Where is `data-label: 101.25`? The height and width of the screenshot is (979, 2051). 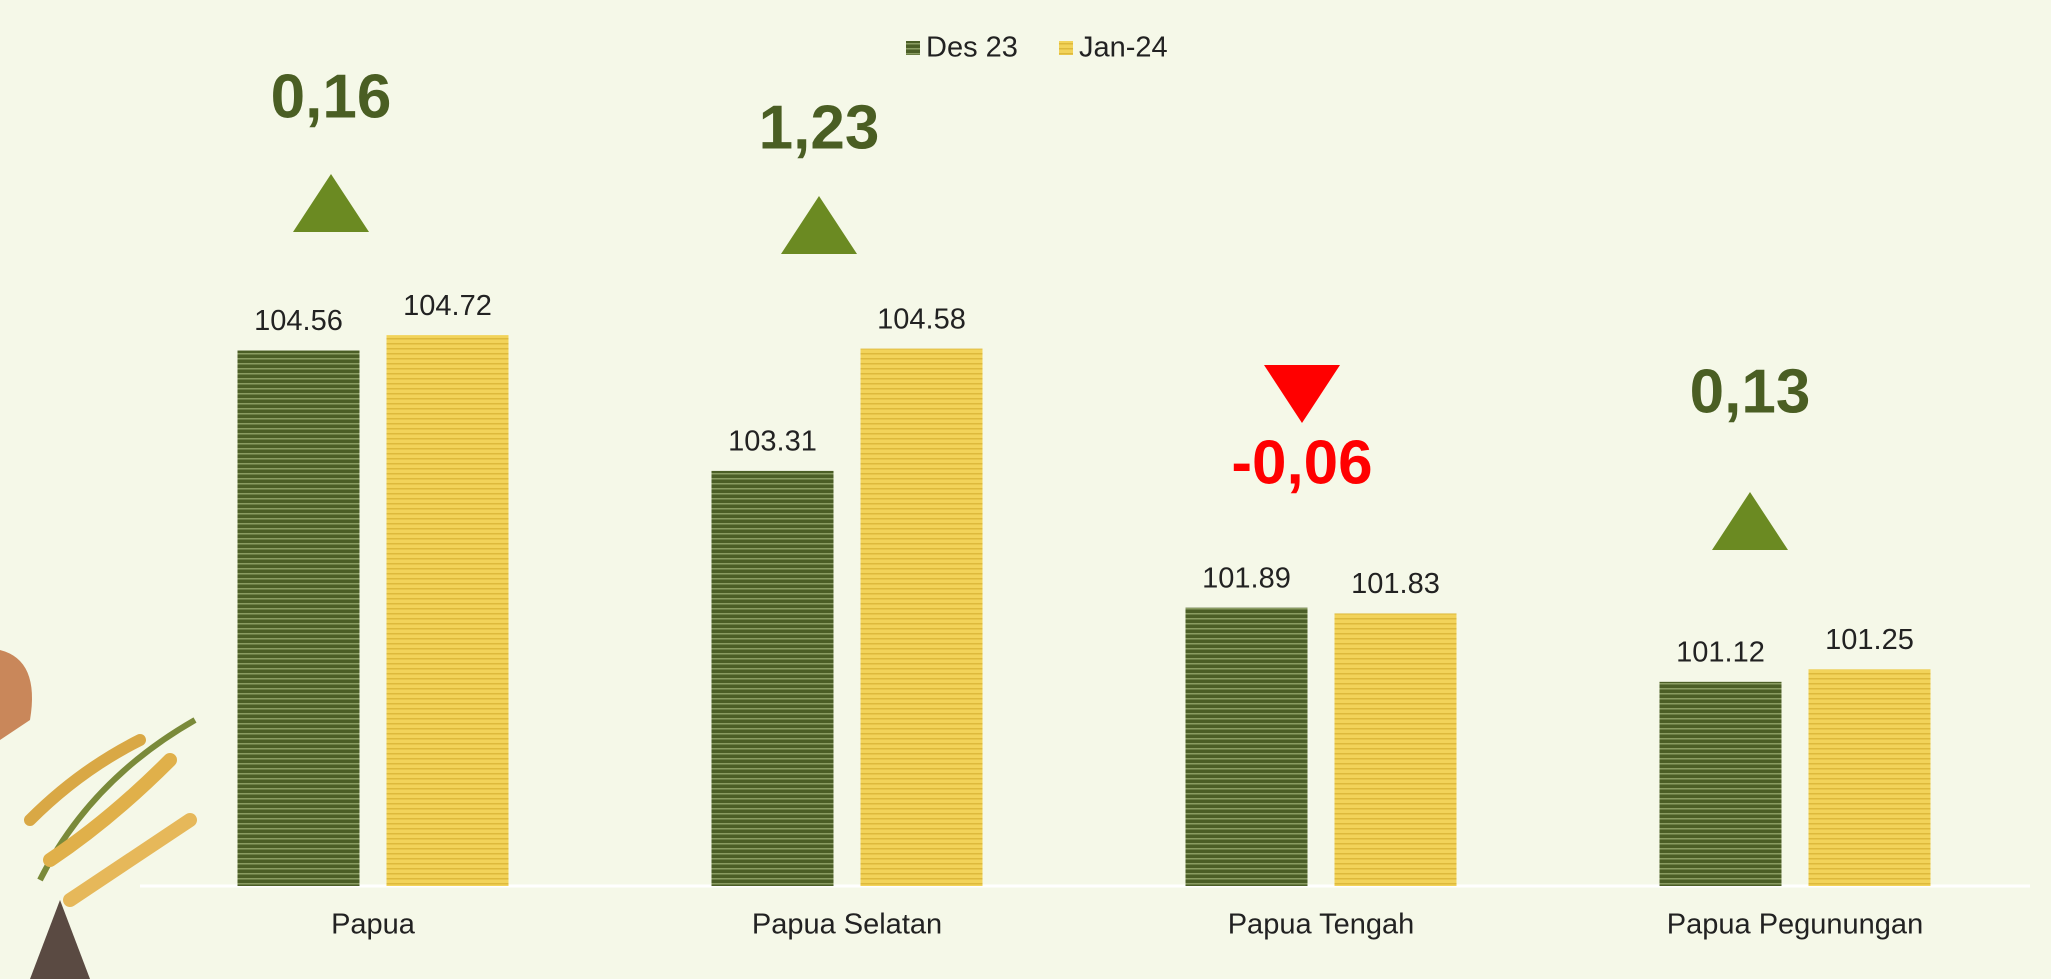 data-label: 101.25 is located at coordinates (1869, 640).